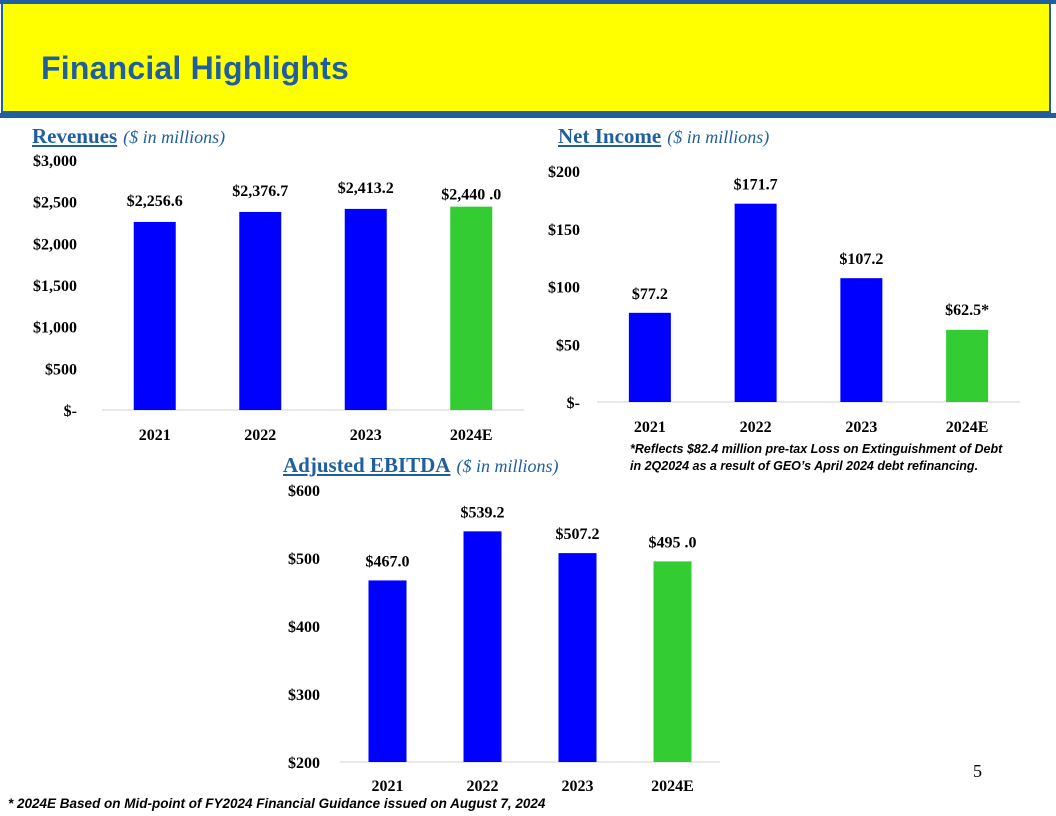 Image resolution: width=1056 pixels, height=816 pixels. What do you see at coordinates (663, 136) in the screenshot?
I see `net-income-heading: Net Income ($ in millions)` at bounding box center [663, 136].